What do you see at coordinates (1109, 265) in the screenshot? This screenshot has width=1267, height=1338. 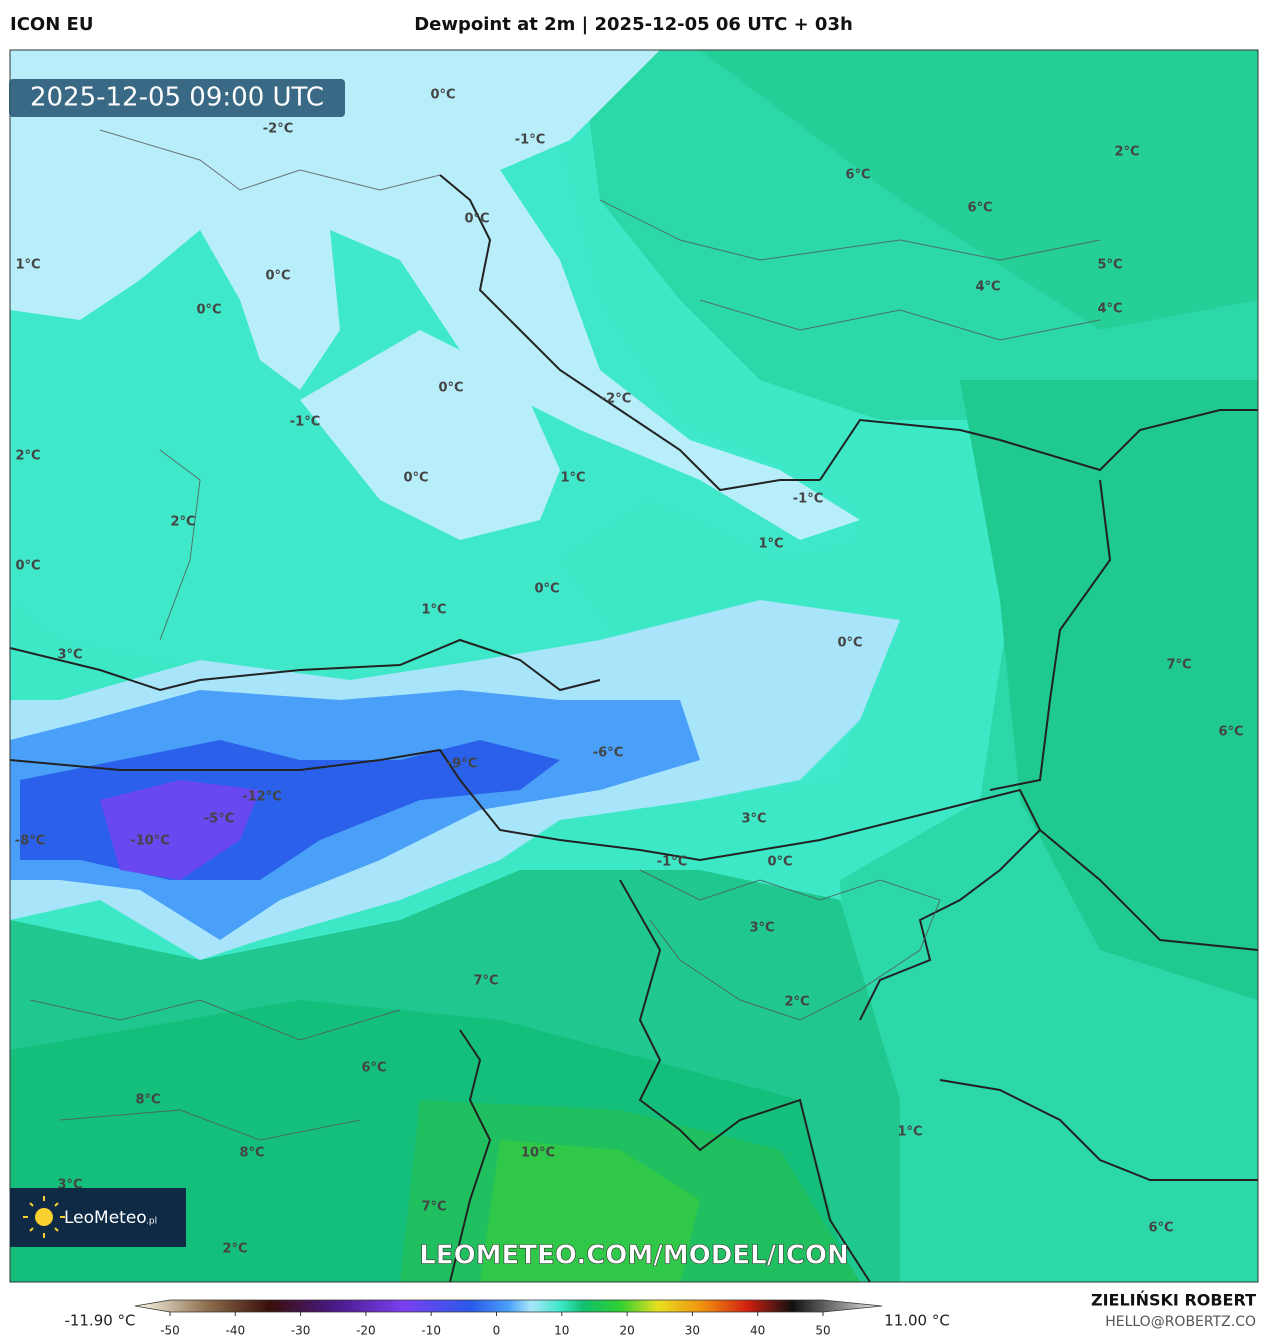 I see `contour-label: 5°C` at bounding box center [1109, 265].